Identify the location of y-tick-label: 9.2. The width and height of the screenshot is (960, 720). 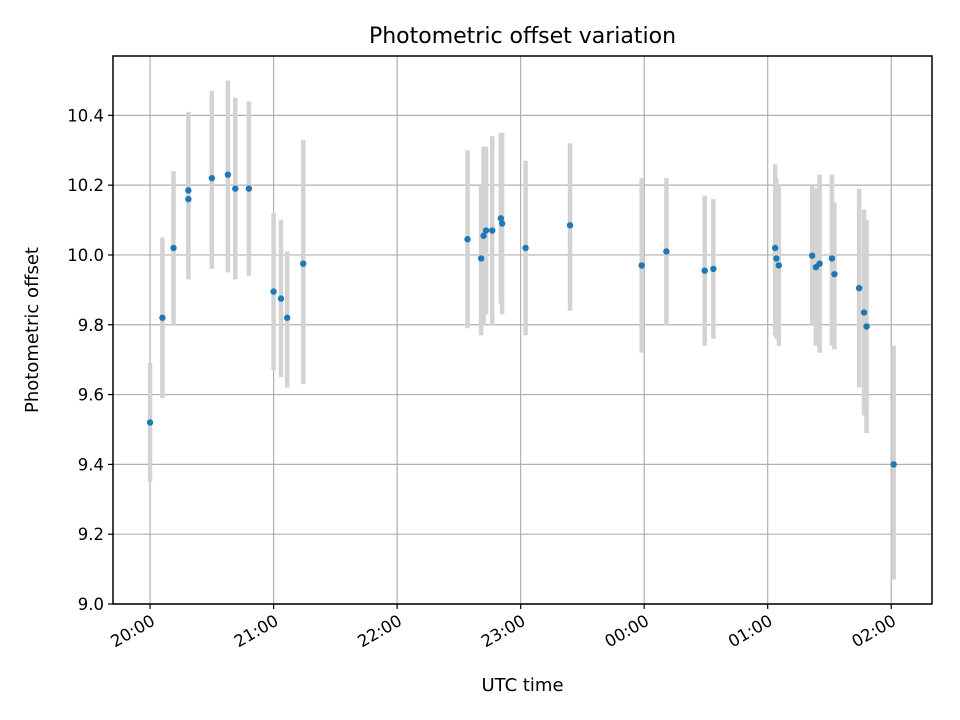
(91, 534).